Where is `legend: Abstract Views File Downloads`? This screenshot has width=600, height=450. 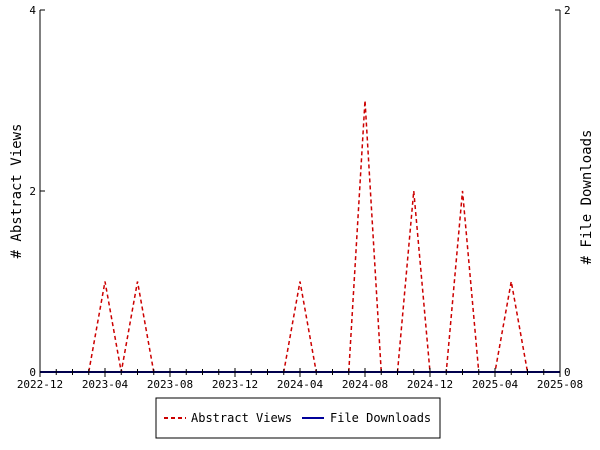
legend: Abstract Views File Downloads is located at coordinates (298, 418).